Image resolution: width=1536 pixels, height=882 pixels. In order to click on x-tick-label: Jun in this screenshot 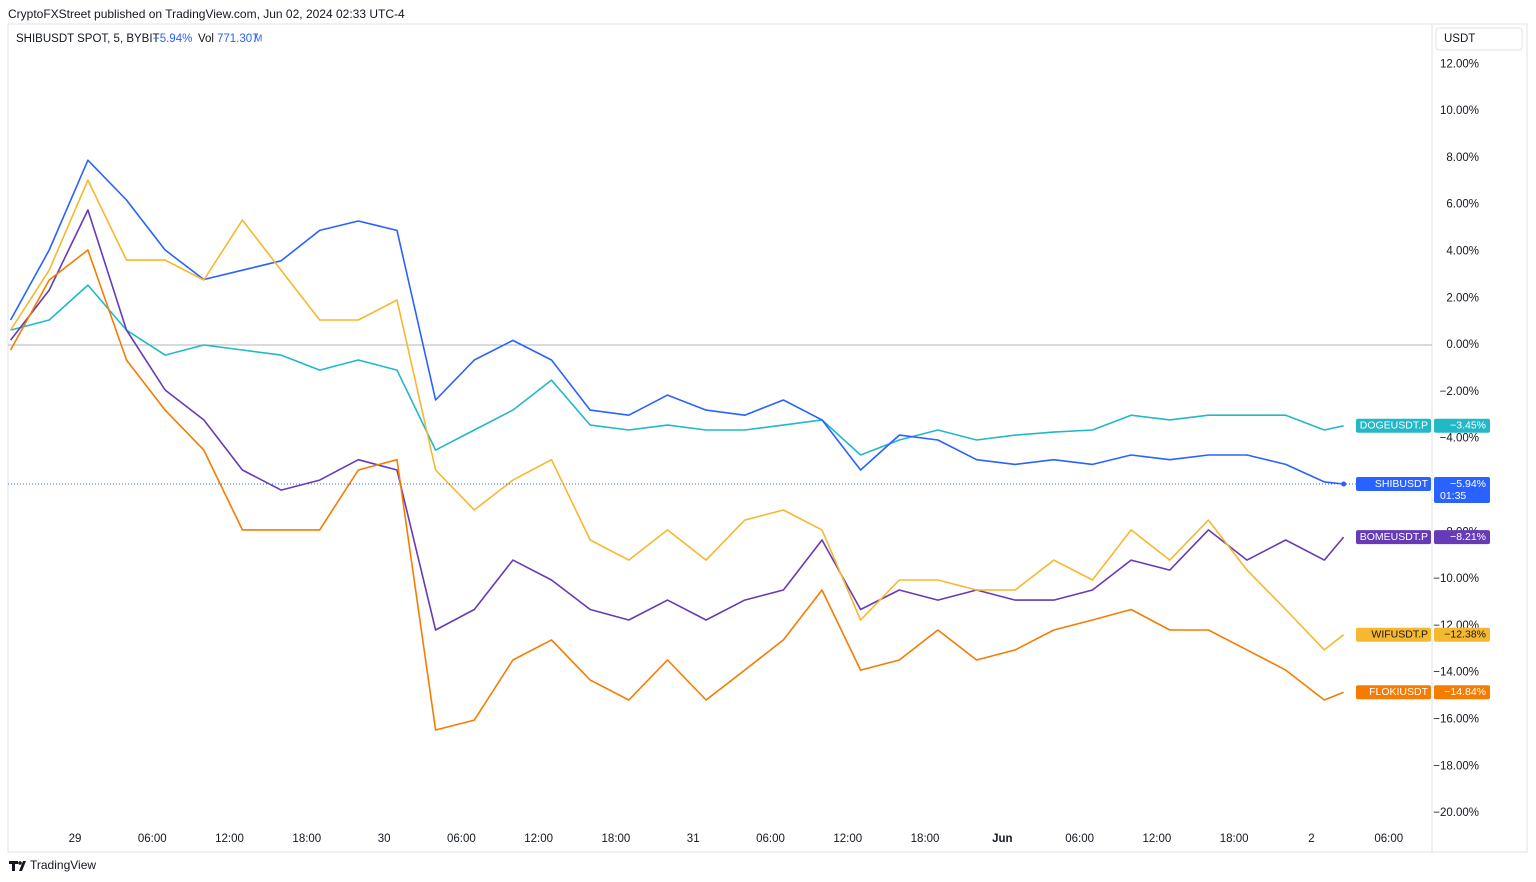, I will do `click(1002, 839)`.